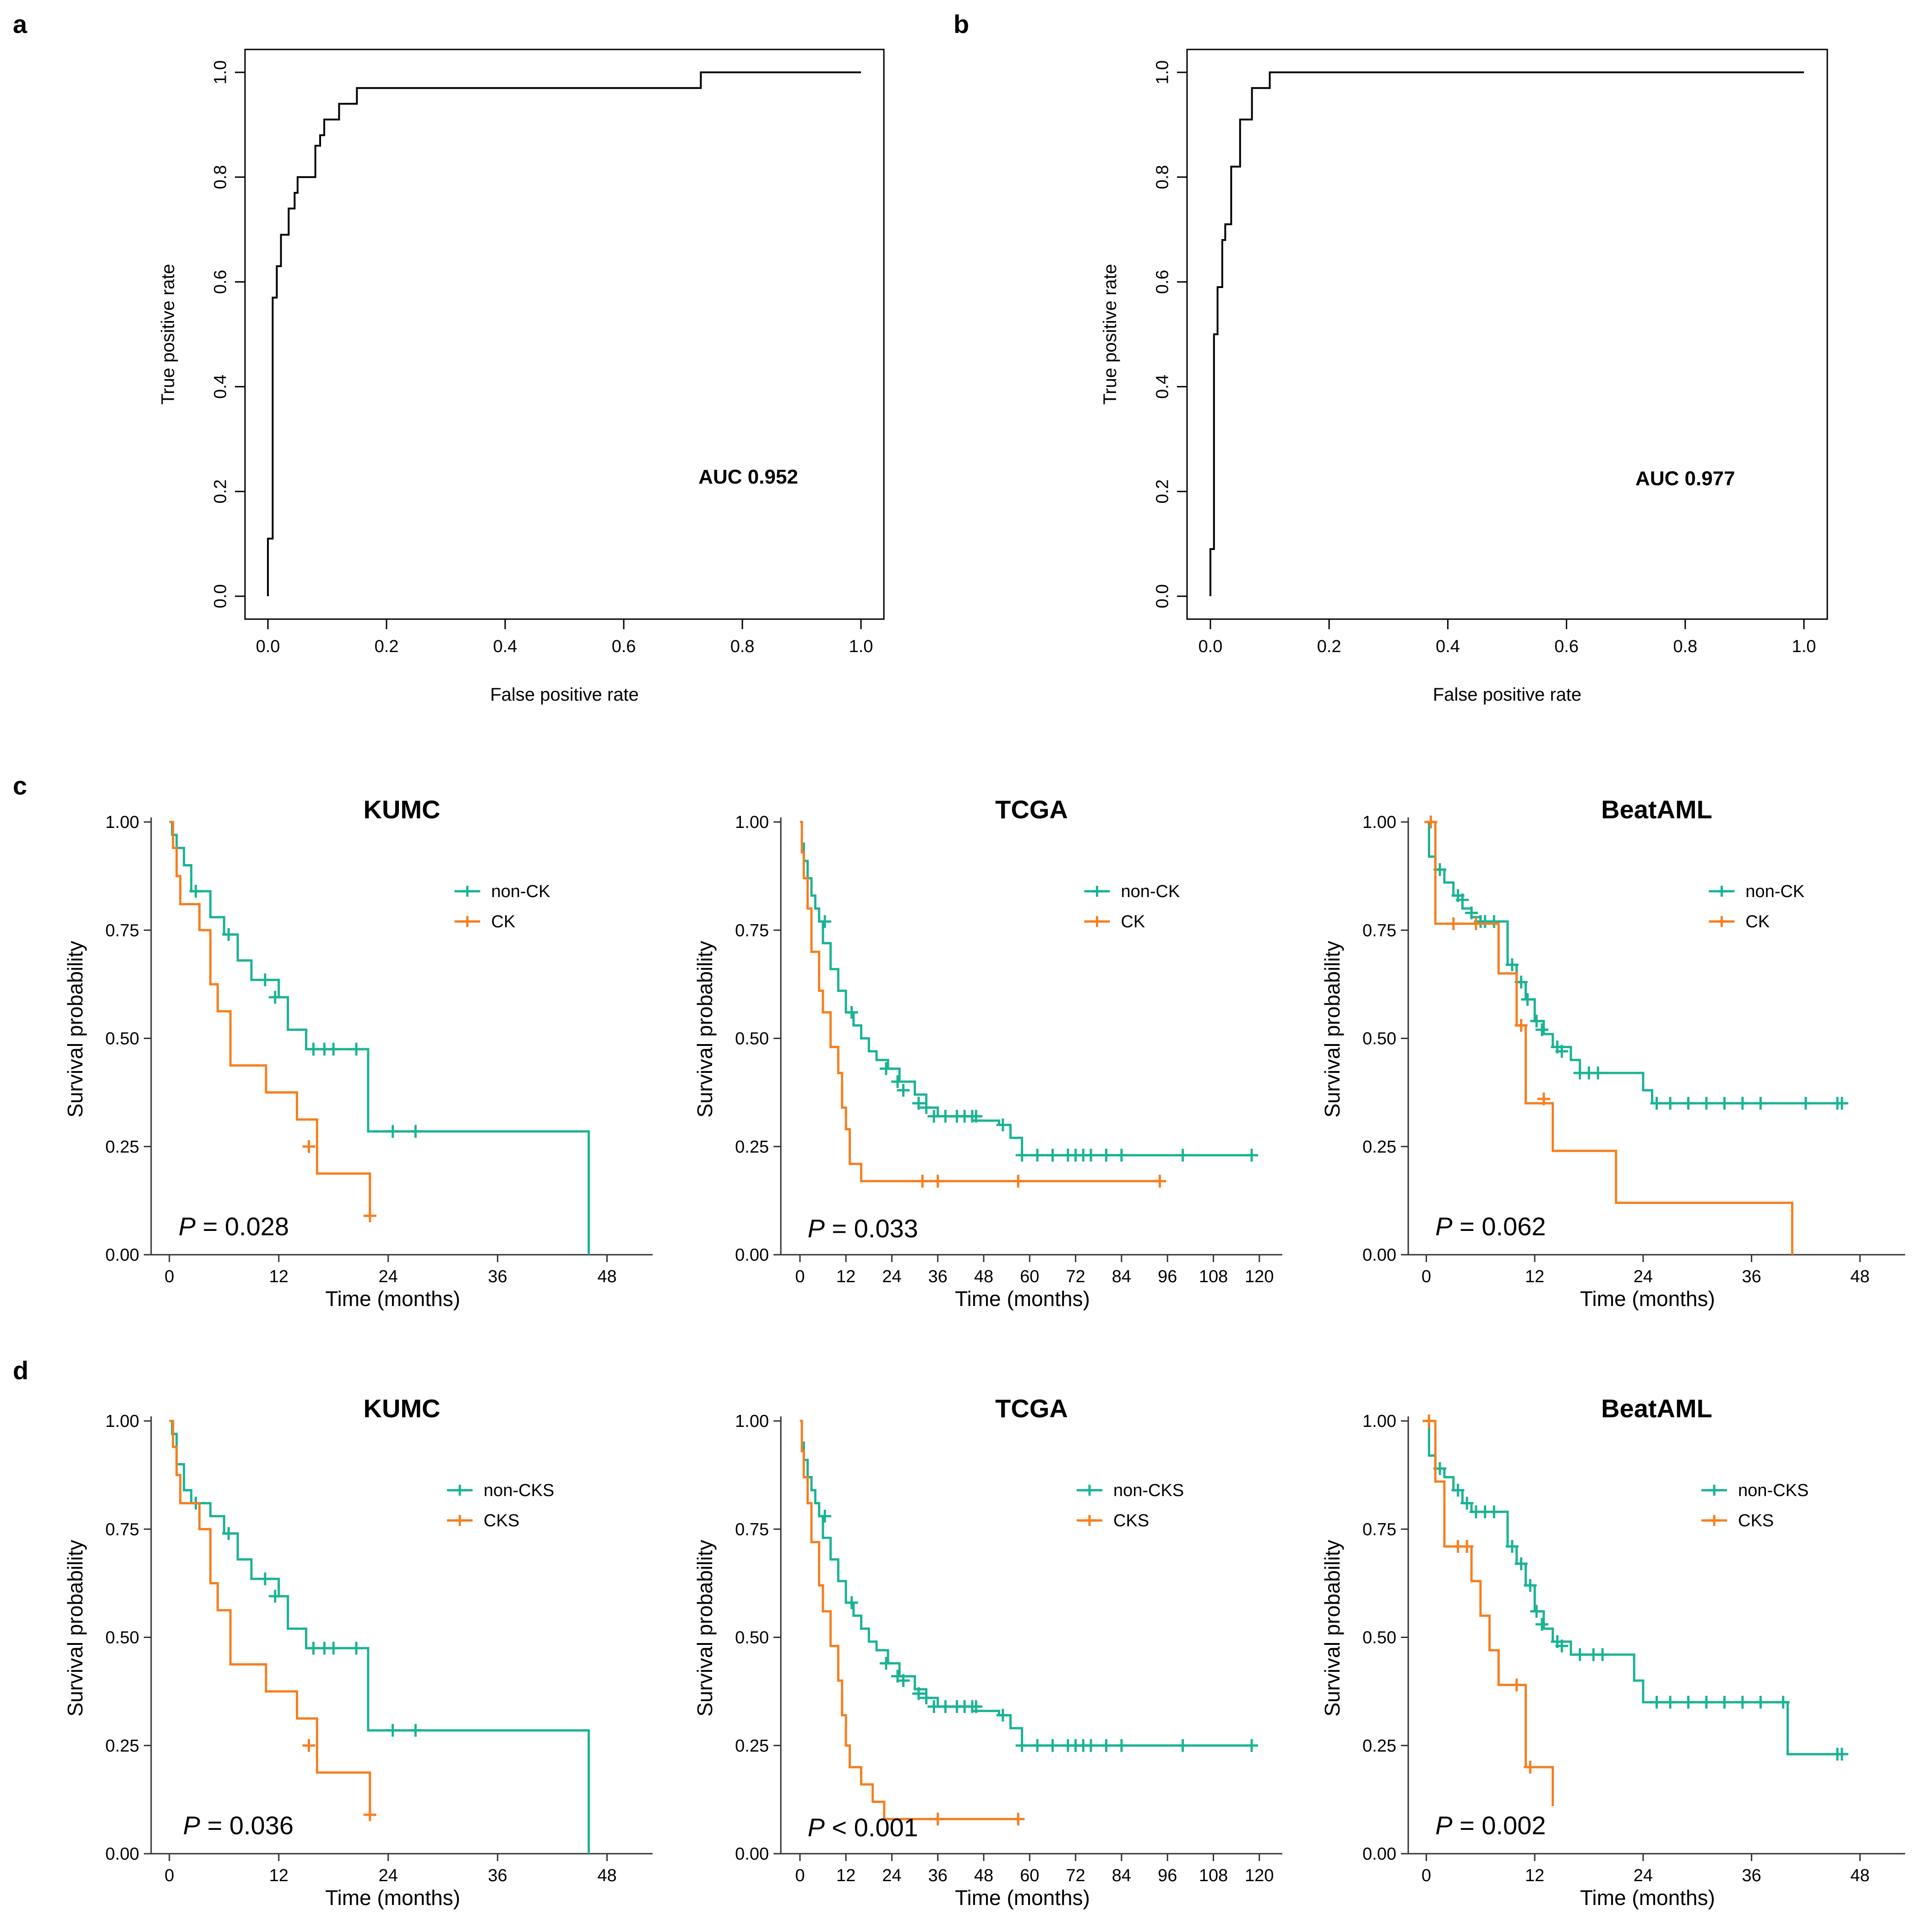 The image size is (1923, 1932). Describe the element at coordinates (752, 1529) in the screenshot. I see `y-tick-label: 0.75` at that location.